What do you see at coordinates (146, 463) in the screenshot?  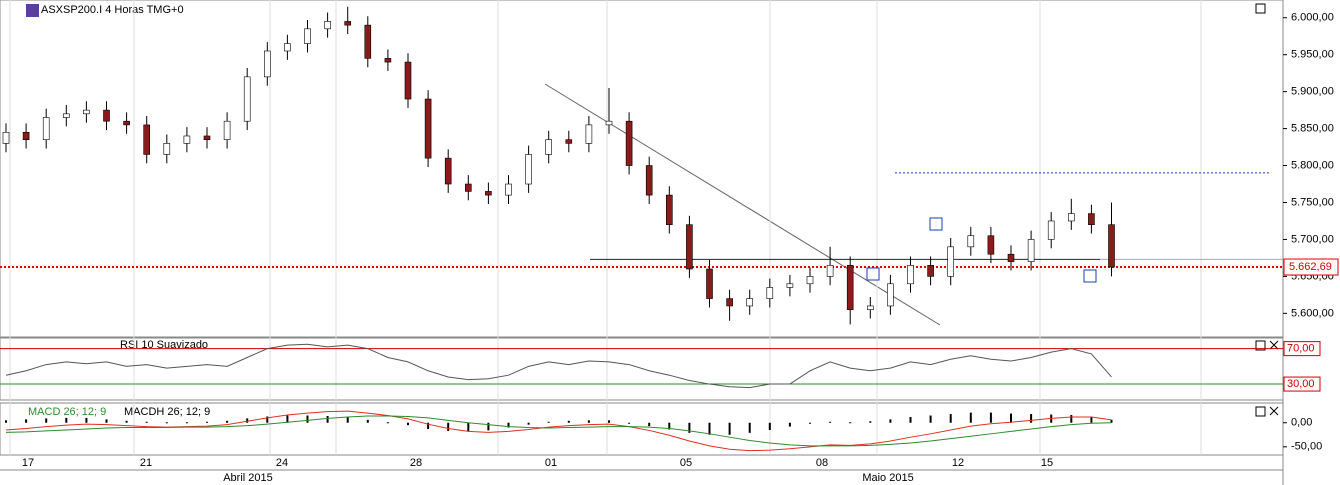 I see `x-tick-label: 21` at bounding box center [146, 463].